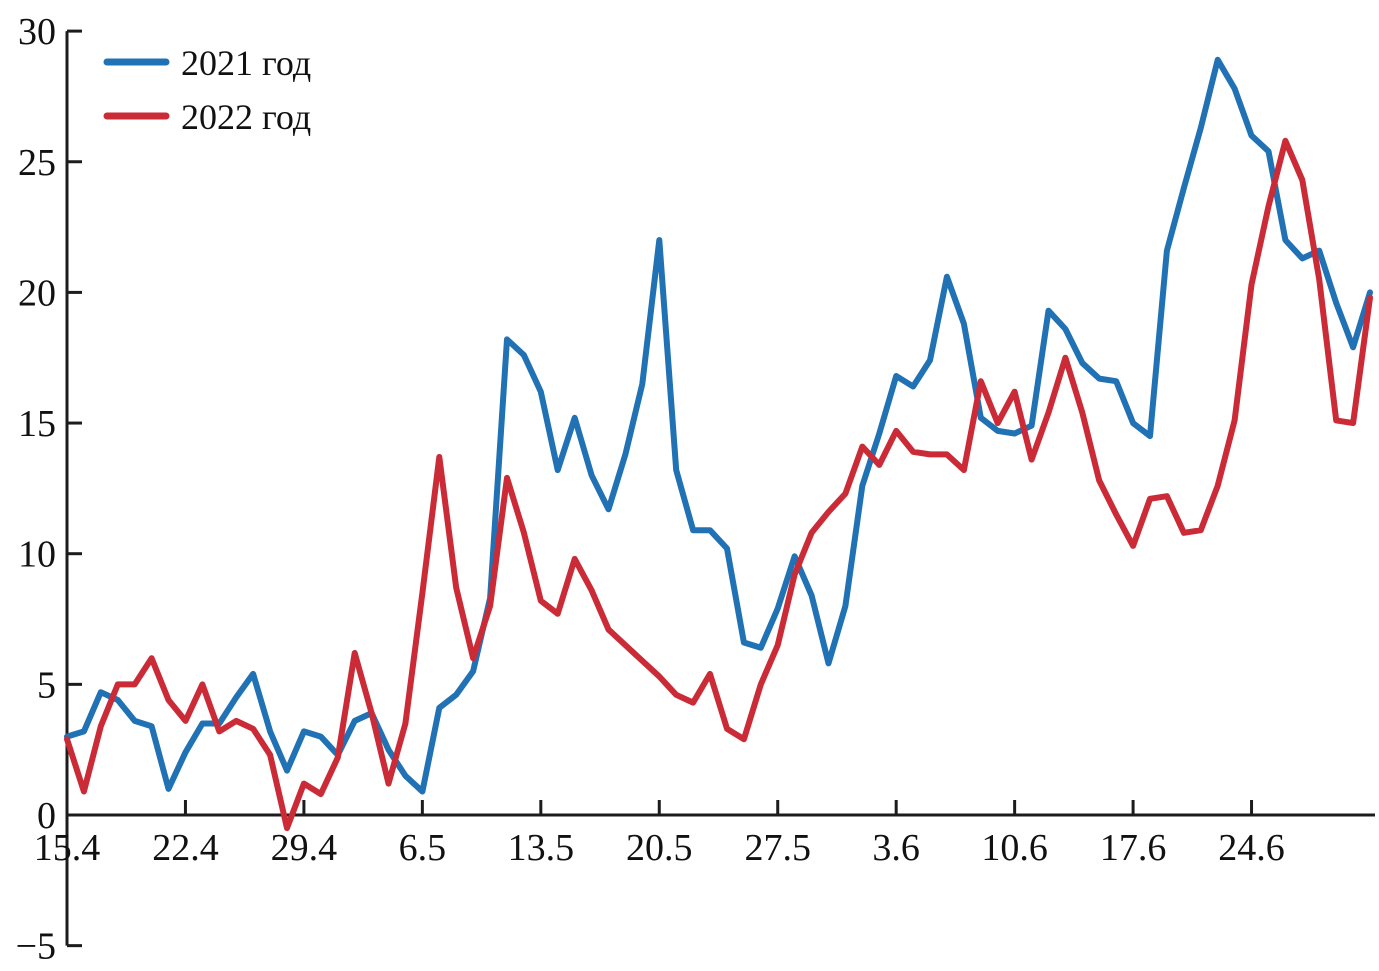  What do you see at coordinates (207, 90) in the screenshot?
I see `legend: 2021 год 2022 год` at bounding box center [207, 90].